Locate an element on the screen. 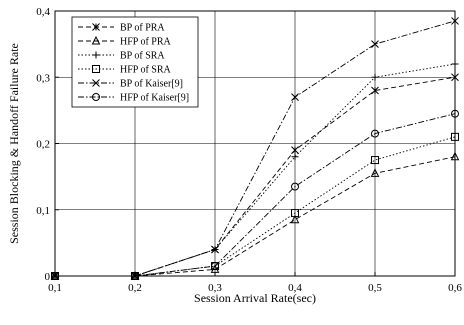 The image size is (464, 325). legend-item: BP of SRA is located at coordinates (121, 56).